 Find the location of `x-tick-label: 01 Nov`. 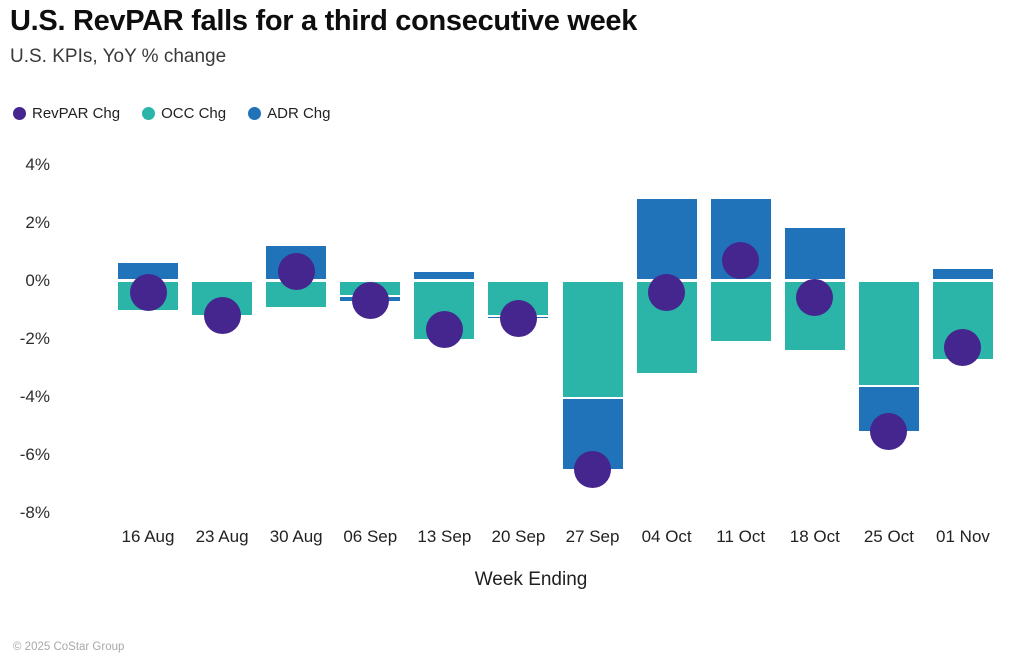

x-tick-label: 01 Nov is located at coordinates (963, 536).